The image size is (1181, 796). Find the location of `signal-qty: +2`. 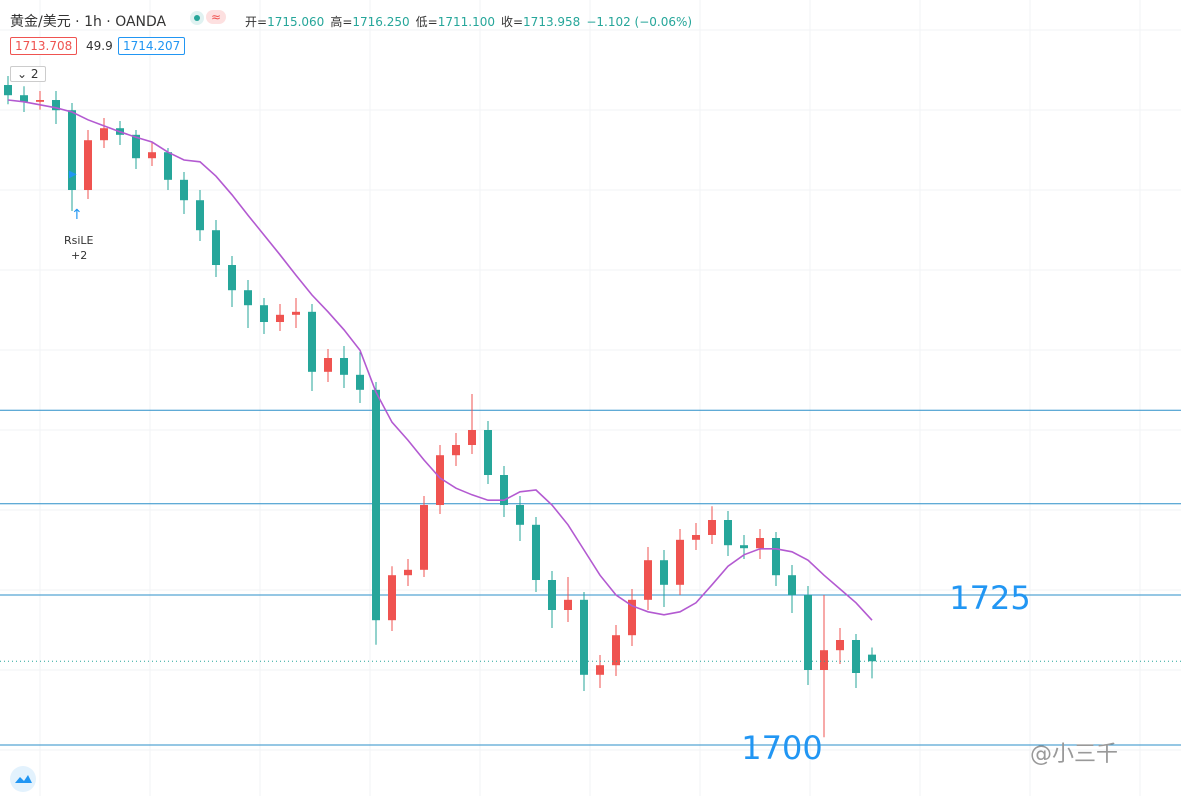

signal-qty: +2 is located at coordinates (79, 255).